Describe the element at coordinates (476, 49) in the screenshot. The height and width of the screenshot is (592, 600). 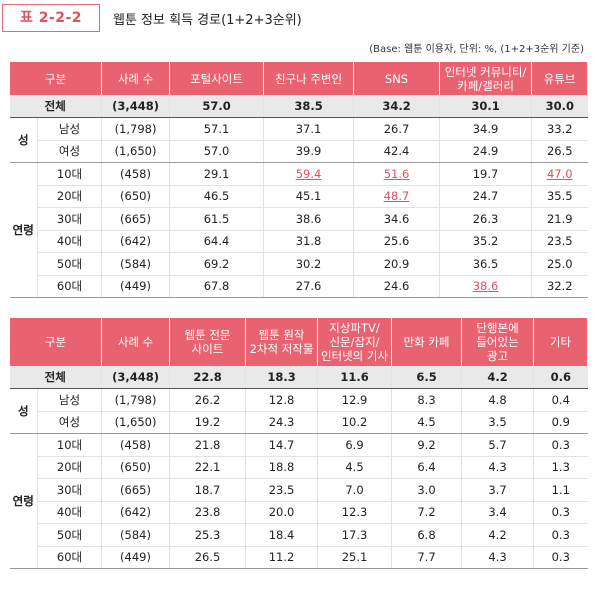
I see `base-note: (Base: 웹툰 이용자, 단위: %, (1+2+3순위 기준)` at that location.